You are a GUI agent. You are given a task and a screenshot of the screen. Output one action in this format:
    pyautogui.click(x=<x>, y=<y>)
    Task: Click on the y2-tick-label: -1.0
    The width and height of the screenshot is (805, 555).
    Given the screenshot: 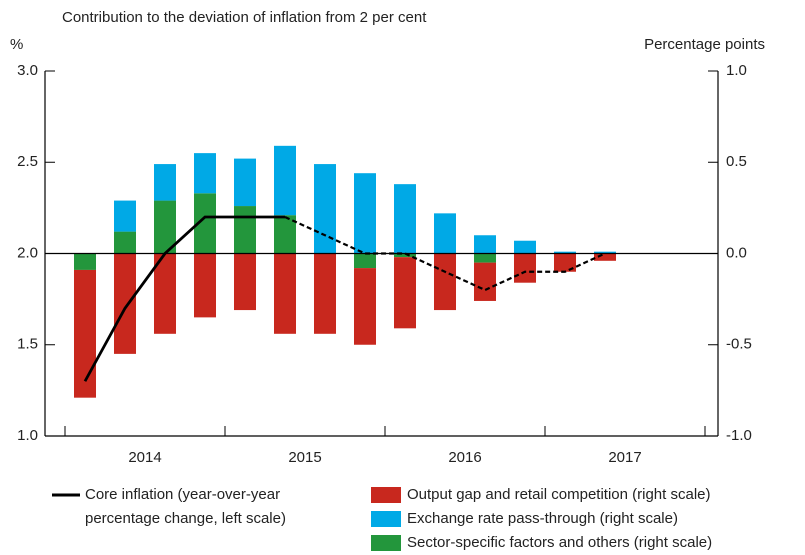 What is the action you would take?
    pyautogui.click(x=739, y=435)
    